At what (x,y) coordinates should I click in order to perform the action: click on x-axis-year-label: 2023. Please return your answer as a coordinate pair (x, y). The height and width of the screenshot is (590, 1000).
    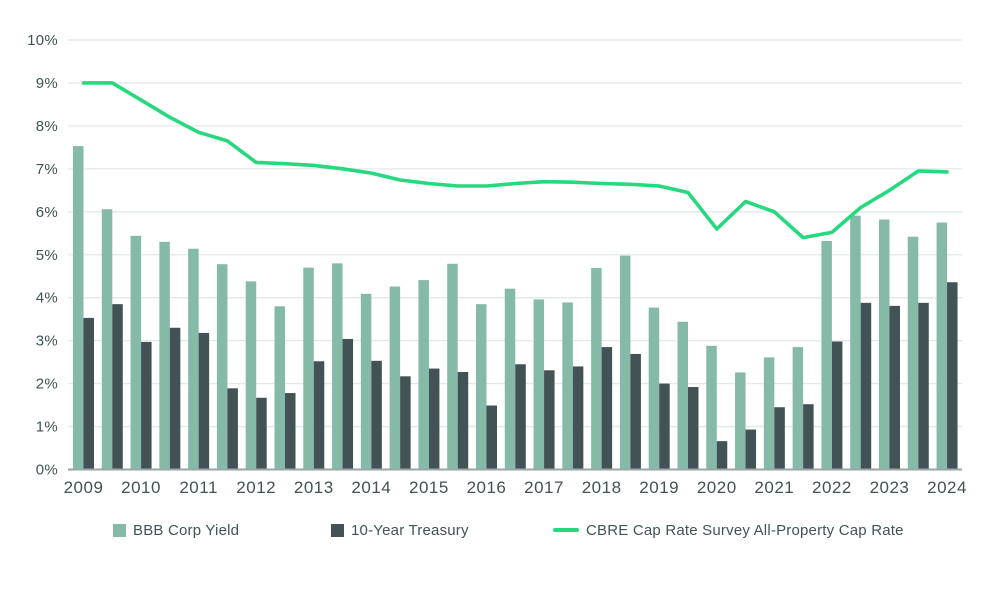
    Looking at the image, I should click on (890, 487).